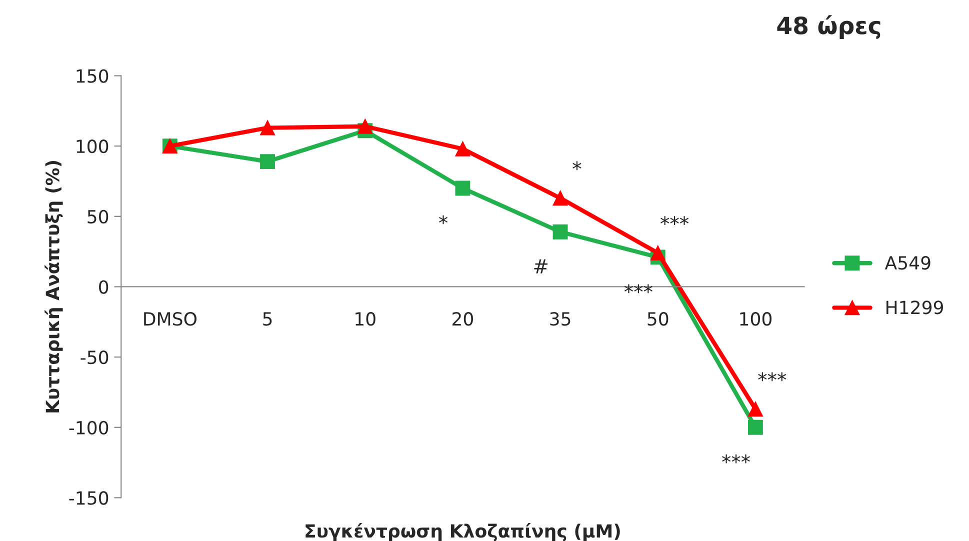 This screenshot has width=969, height=541. What do you see at coordinates (88, 427) in the screenshot?
I see `y-tick-label: -100` at bounding box center [88, 427].